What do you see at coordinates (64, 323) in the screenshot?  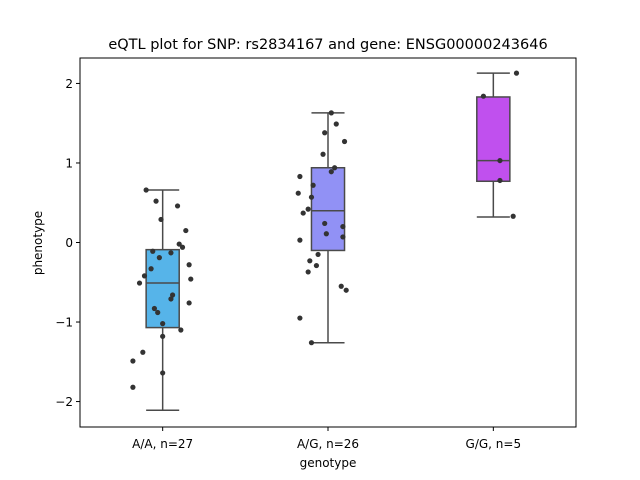 I see `y-tick-label: −1` at bounding box center [64, 323].